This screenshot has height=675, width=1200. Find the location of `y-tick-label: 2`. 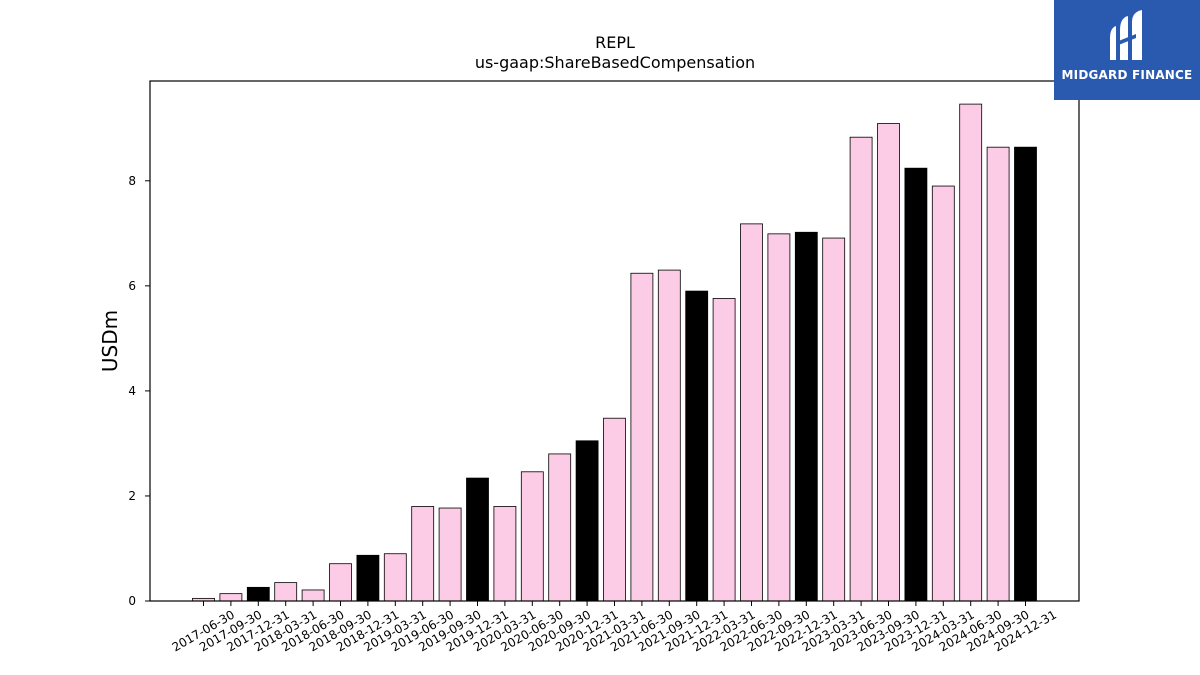

y-tick-label: 2 is located at coordinates (132, 496).